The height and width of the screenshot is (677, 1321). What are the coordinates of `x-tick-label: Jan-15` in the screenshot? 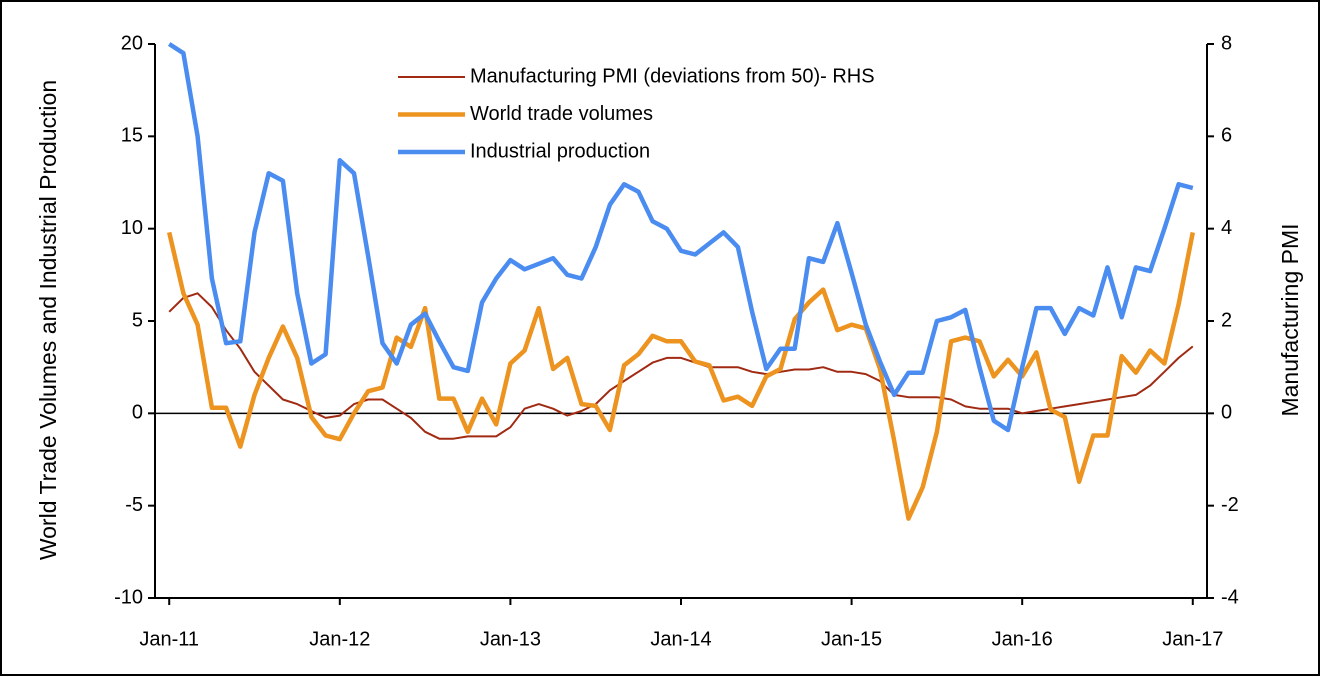 It's located at (851, 639).